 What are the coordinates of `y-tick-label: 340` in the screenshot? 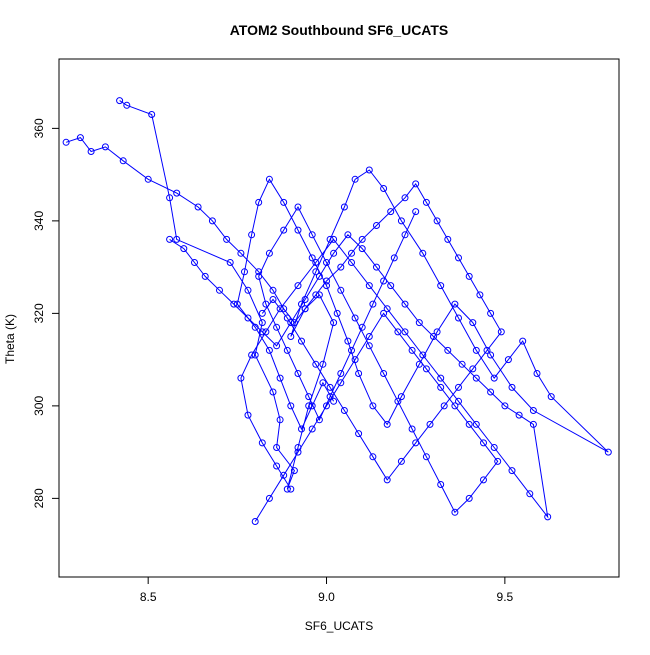 It's located at (39, 221).